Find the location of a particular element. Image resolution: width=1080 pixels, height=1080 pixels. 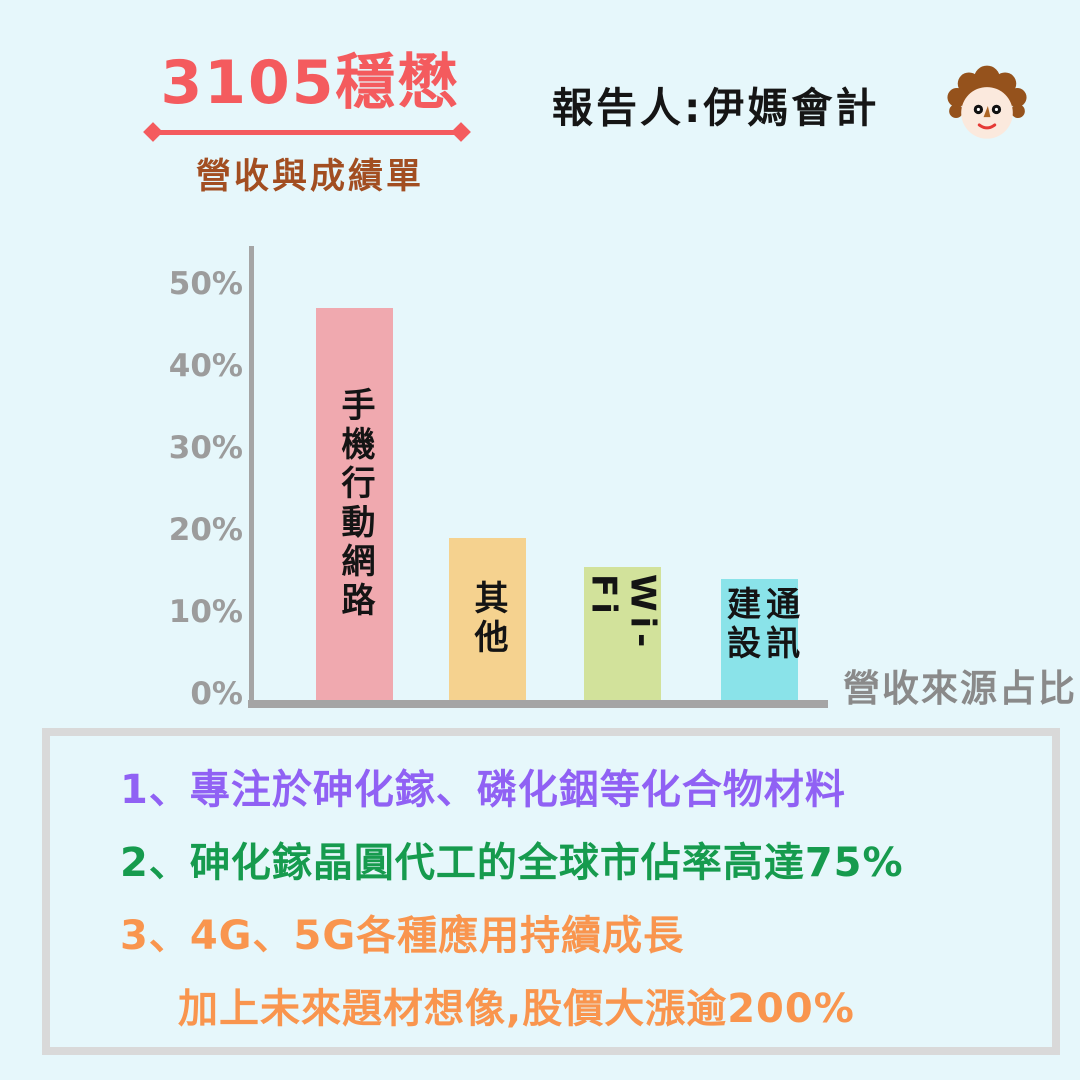

y-axis-line is located at coordinates (251, 477).